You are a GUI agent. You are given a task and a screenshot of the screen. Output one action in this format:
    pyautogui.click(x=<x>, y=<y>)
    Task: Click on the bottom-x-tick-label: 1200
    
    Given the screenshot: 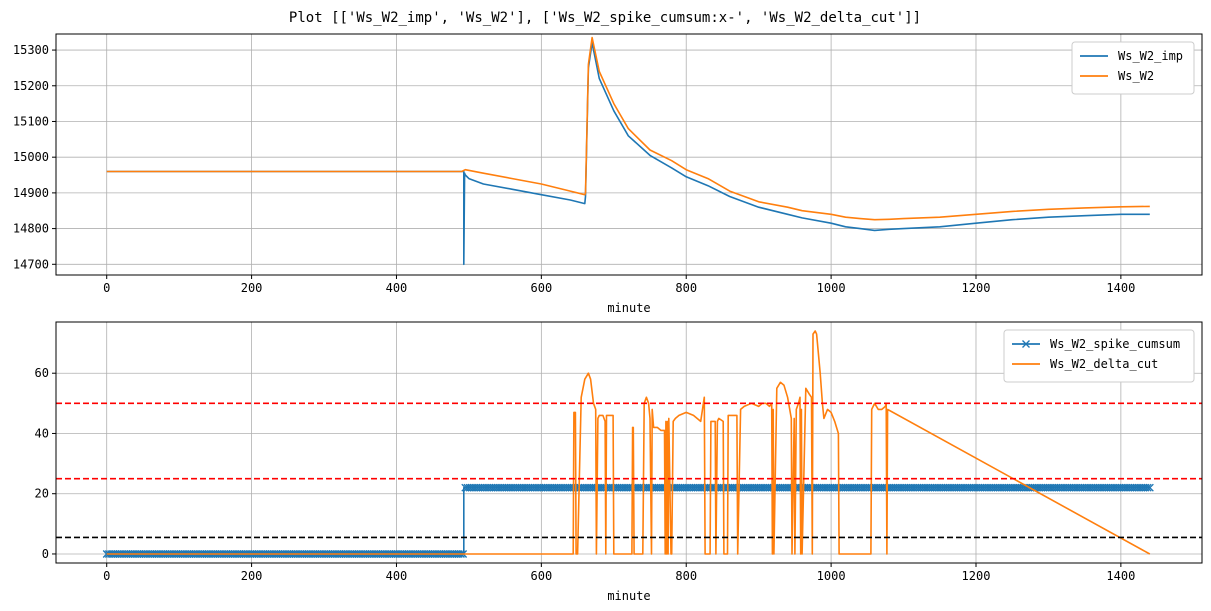 What is the action you would take?
    pyautogui.click(x=976, y=576)
    